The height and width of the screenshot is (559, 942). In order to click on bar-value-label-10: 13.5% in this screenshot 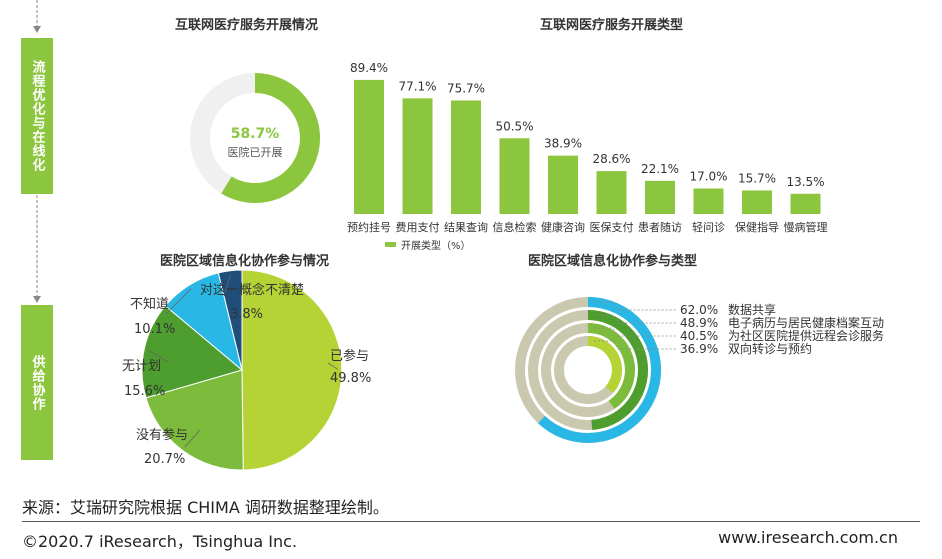, I will do `click(805, 182)`.